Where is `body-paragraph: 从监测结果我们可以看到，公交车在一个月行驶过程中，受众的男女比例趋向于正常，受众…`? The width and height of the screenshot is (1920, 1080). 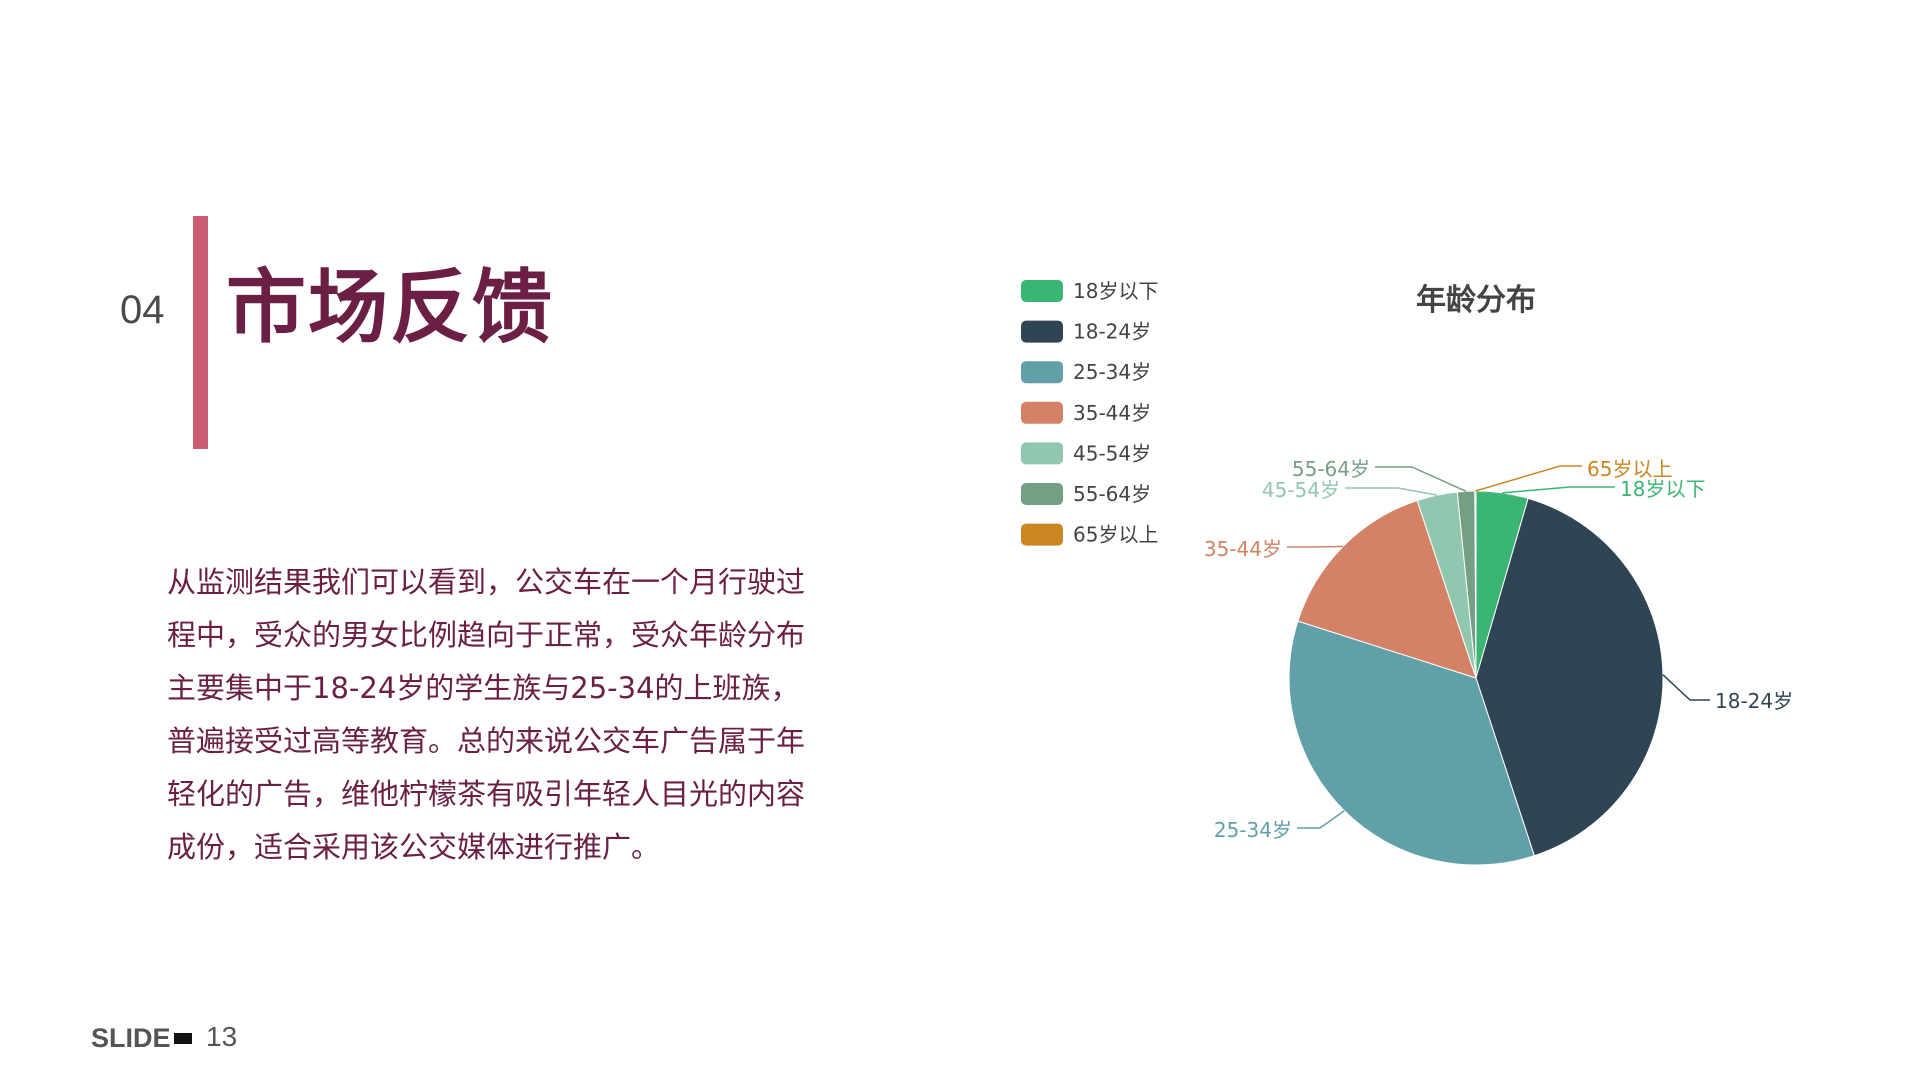
body-paragraph: 从监测结果我们可以看到，公交车在一个月行驶过程中，受众的男女比例趋向于正常，受众… is located at coordinates (486, 714).